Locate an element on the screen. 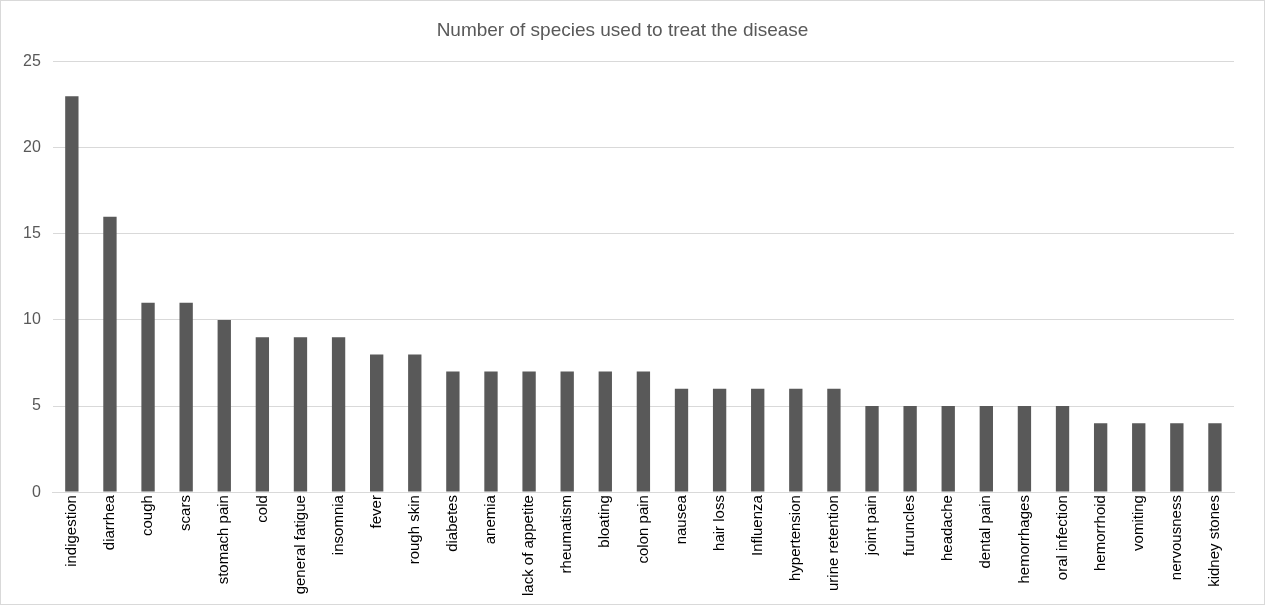 The width and height of the screenshot is (1265, 605). x-tick-label: vomiting is located at coordinates (1137, 523).